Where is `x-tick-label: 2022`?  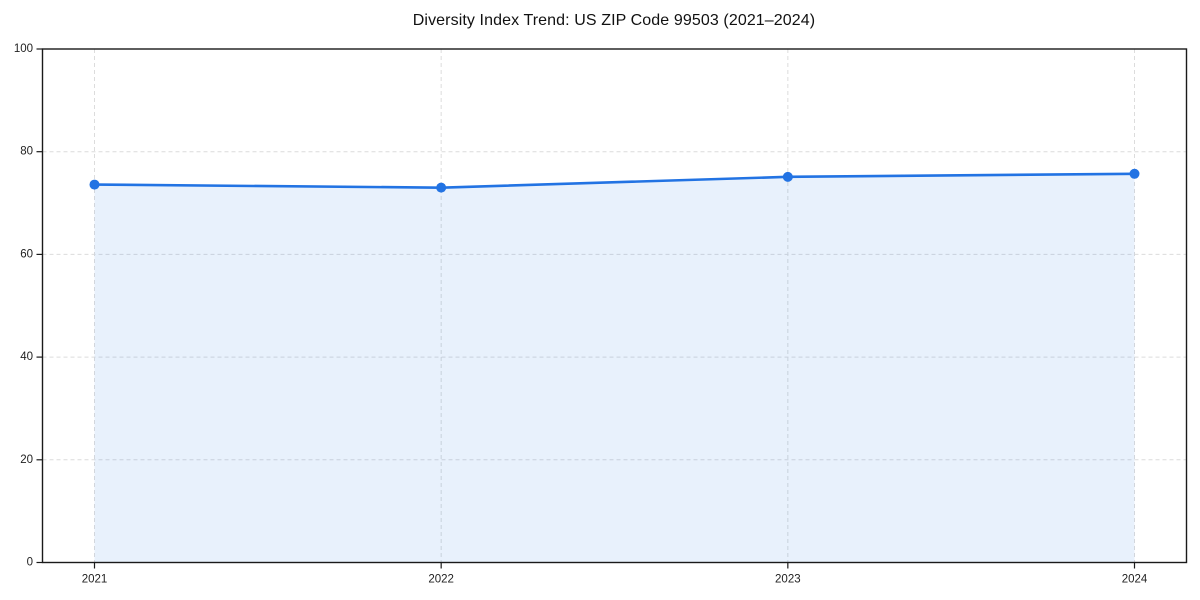
x-tick-label: 2022 is located at coordinates (441, 580).